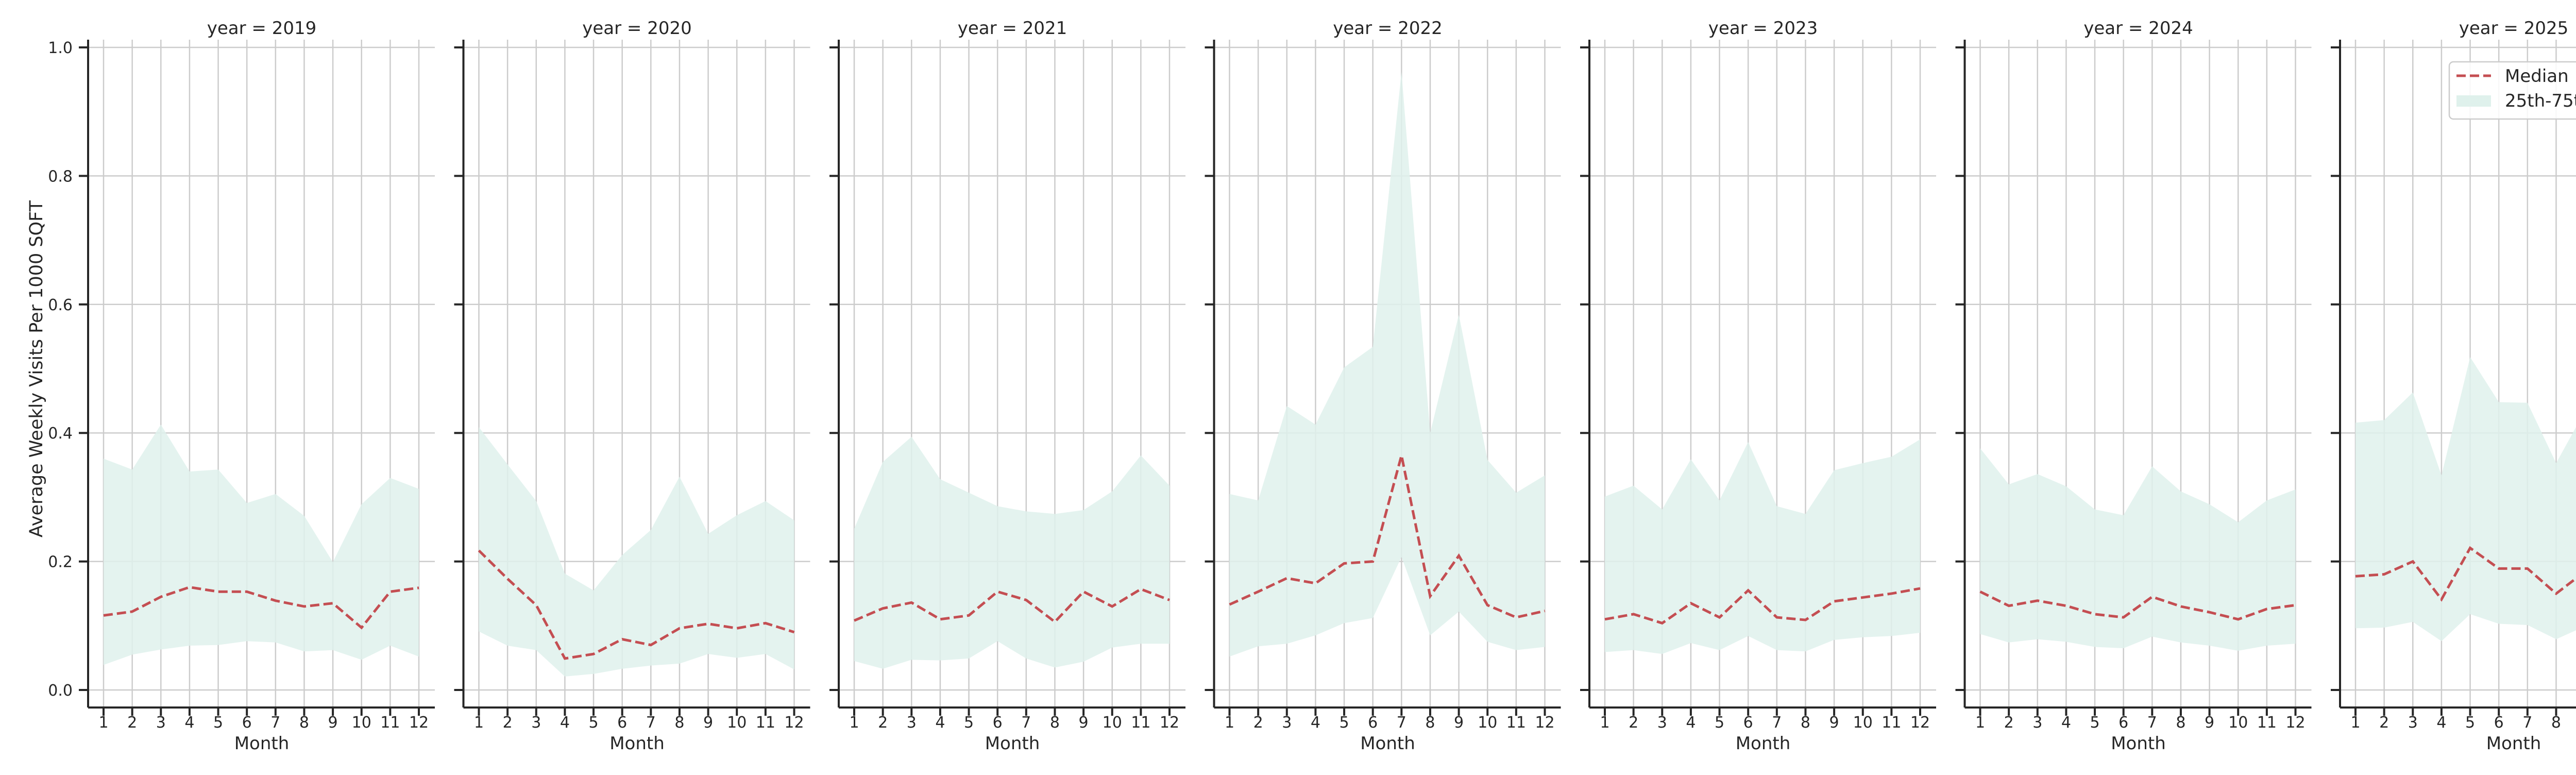 The height and width of the screenshot is (775, 2576). Describe the element at coordinates (261, 29) in the screenshot. I see `panel-title: year = 2019` at that location.